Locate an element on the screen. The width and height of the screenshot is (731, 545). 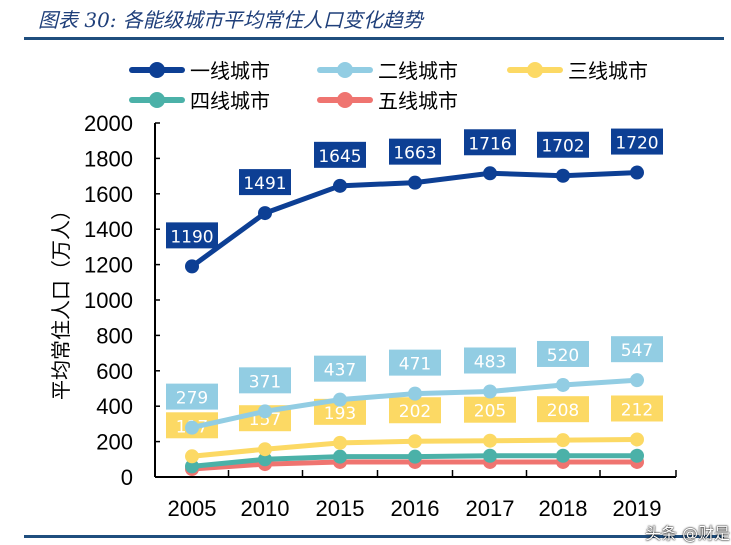
y-tick-label: 600 is located at coordinates (114, 371).